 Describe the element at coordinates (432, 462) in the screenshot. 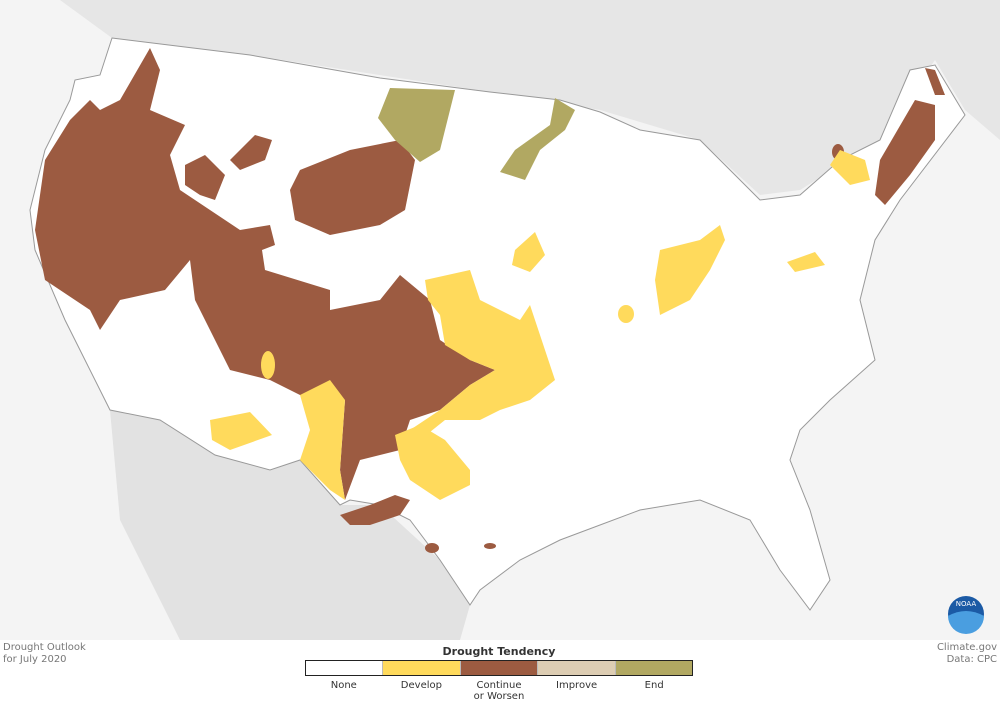

I see `tx-develop` at that location.